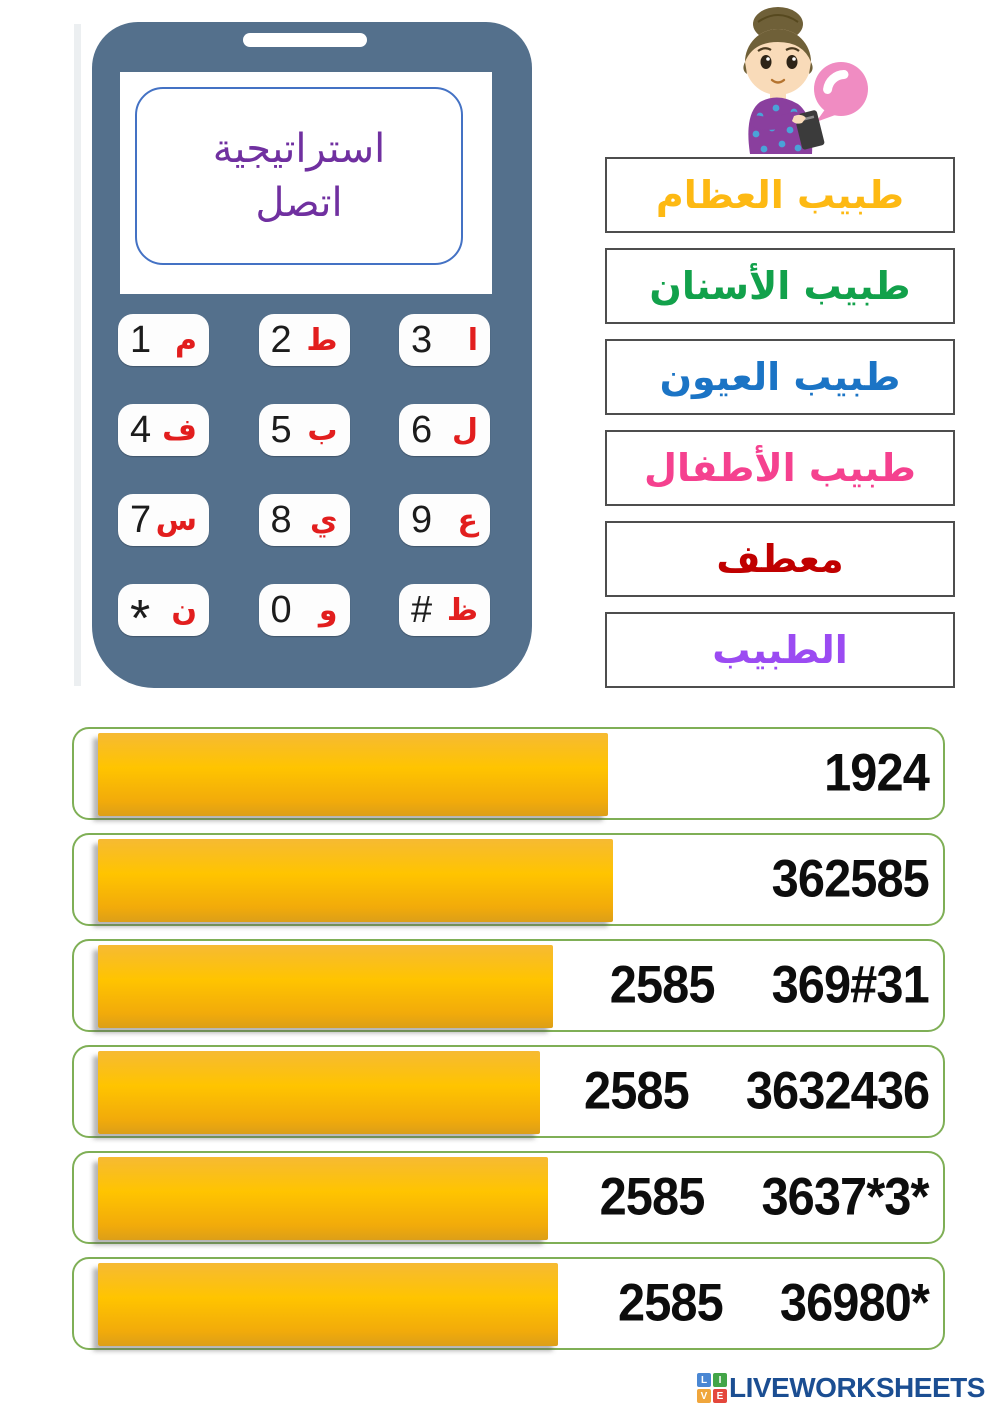 The height and width of the screenshot is (1413, 1000). Describe the element at coordinates (299, 203) in the screenshot. I see `screen-title-line2: اتصل` at that location.